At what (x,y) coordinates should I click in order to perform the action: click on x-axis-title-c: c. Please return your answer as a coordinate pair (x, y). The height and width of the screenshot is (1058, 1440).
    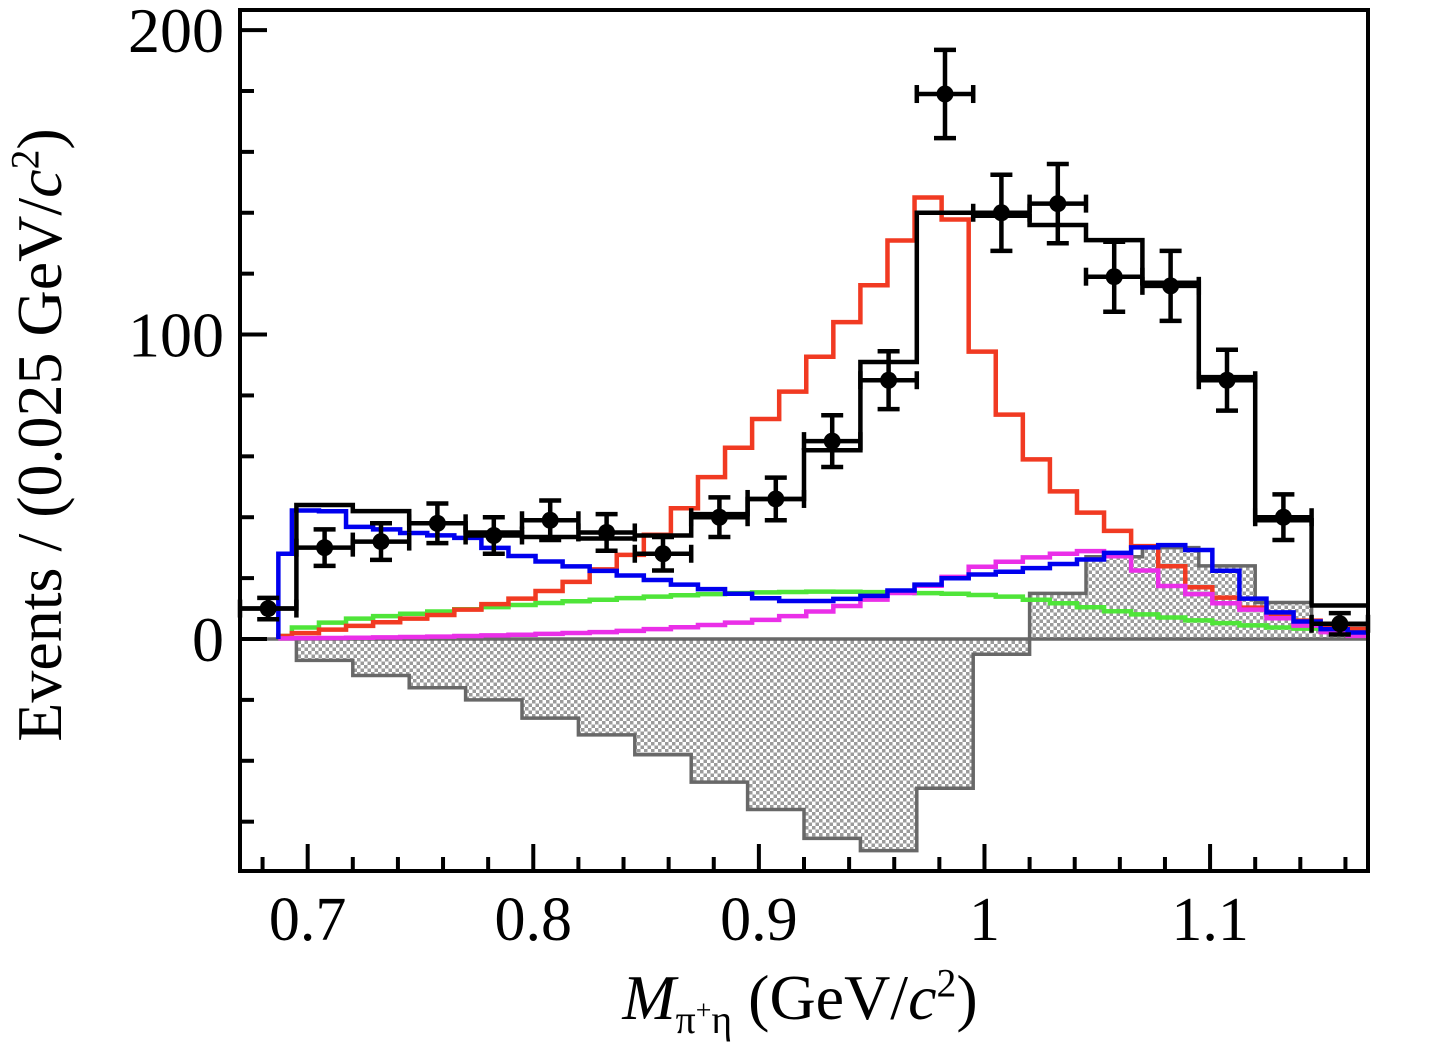
    Looking at the image, I should click on (922, 997).